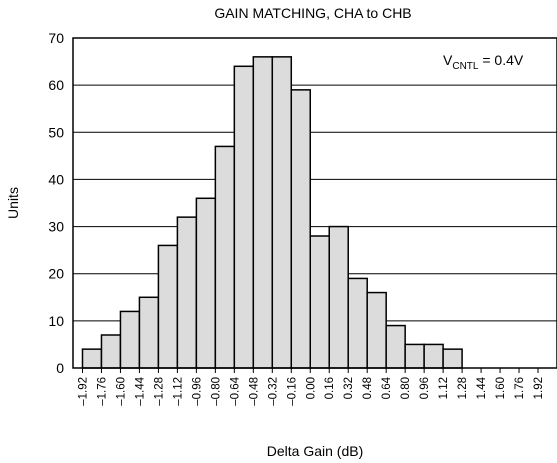  Describe the element at coordinates (56, 179) in the screenshot. I see `y-tick-label: 40` at that location.